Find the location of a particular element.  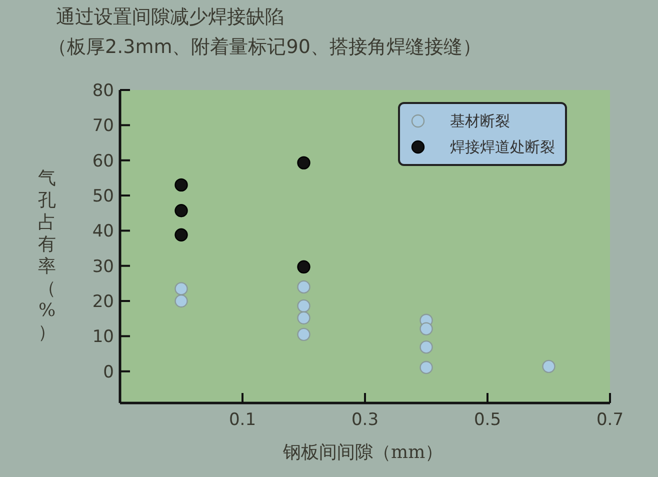

y-tick-label: 10 is located at coordinates (103, 337).